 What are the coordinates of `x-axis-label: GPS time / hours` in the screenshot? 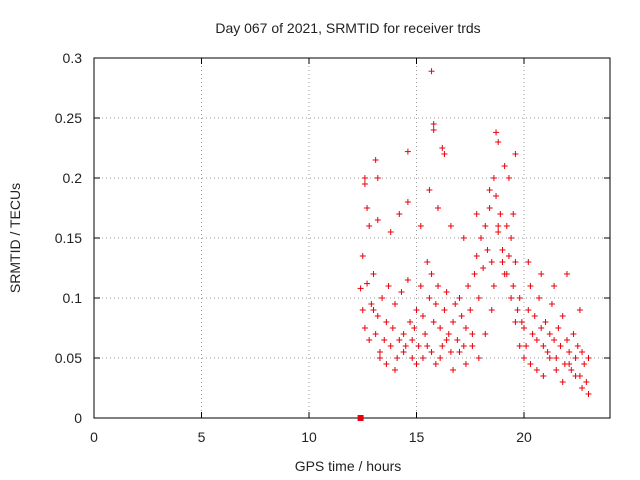 It's located at (348, 466).